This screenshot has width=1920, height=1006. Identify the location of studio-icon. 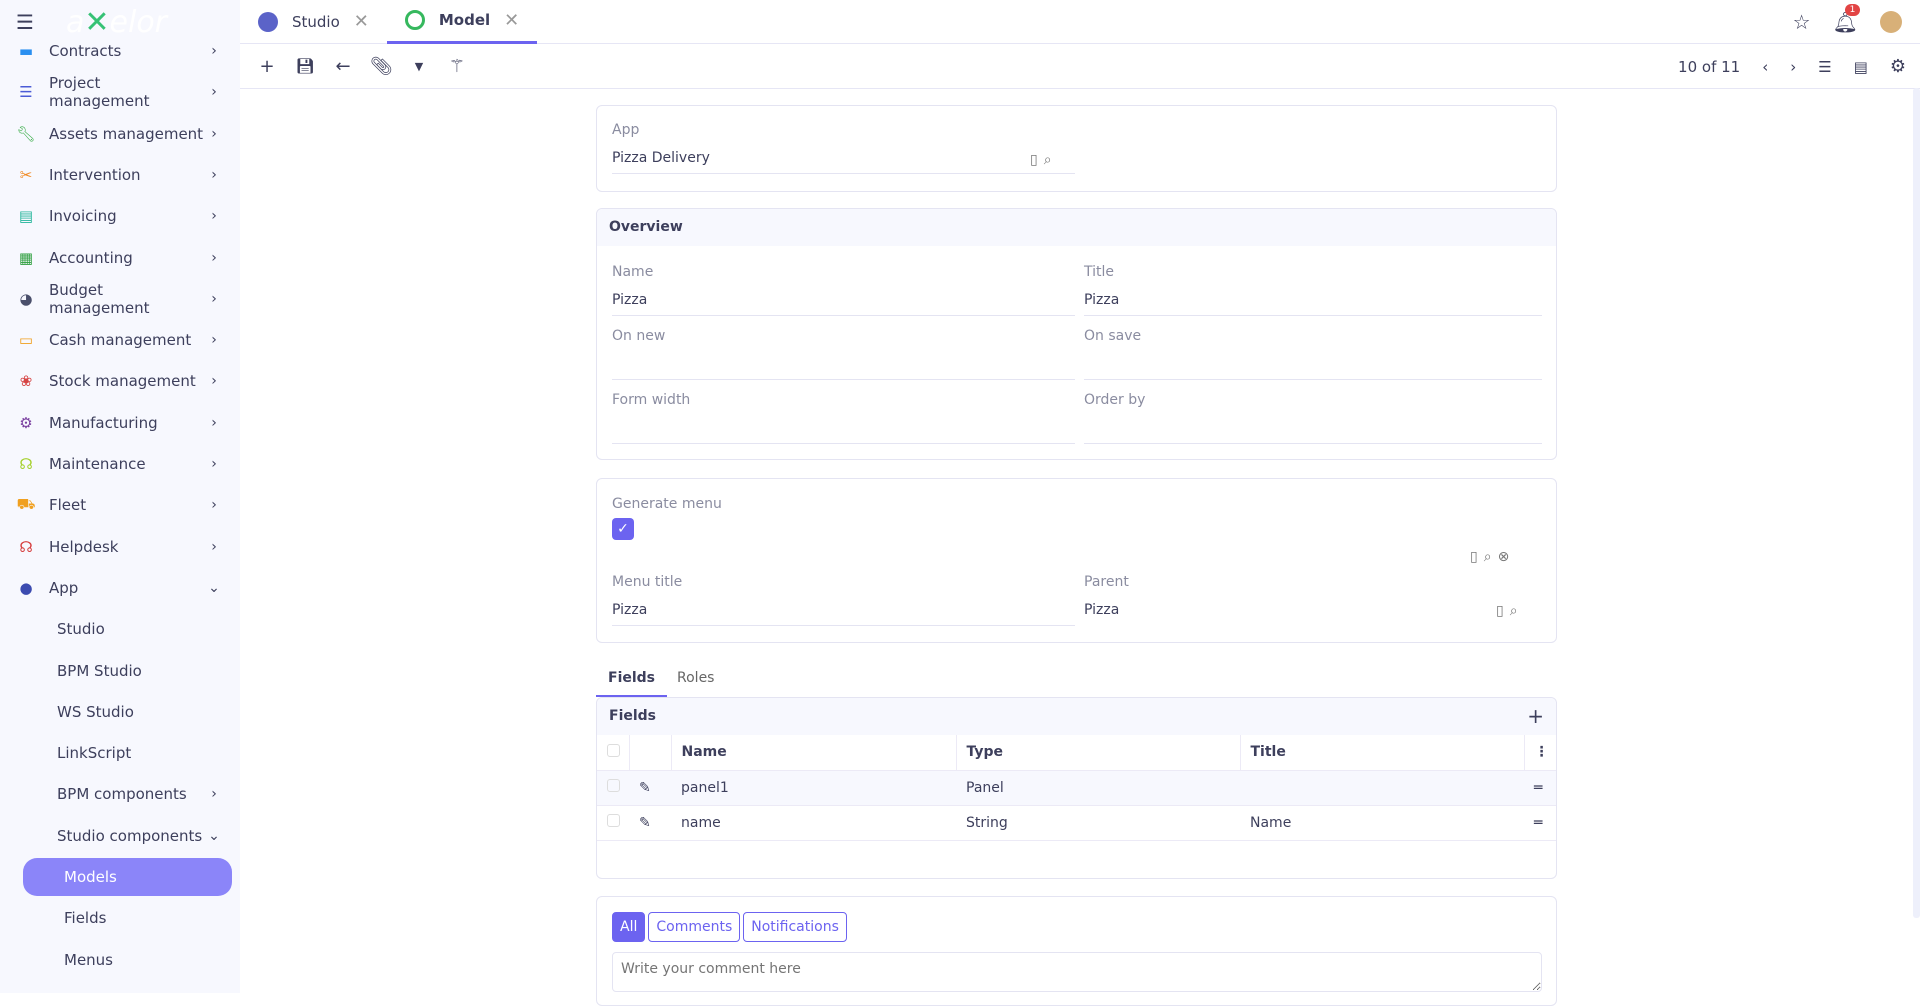
(268, 21).